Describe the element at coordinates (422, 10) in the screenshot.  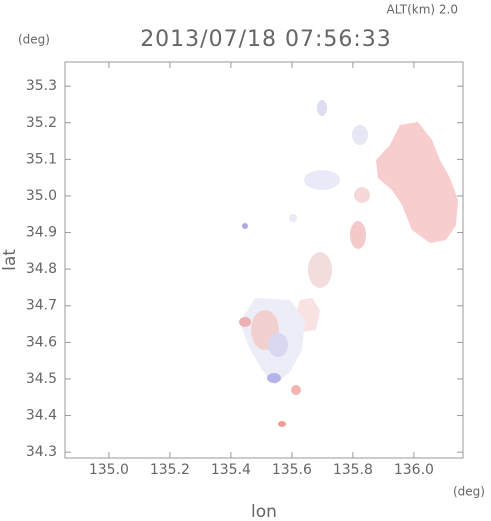
I see `altitude-label: ALT(km) 2.0` at that location.